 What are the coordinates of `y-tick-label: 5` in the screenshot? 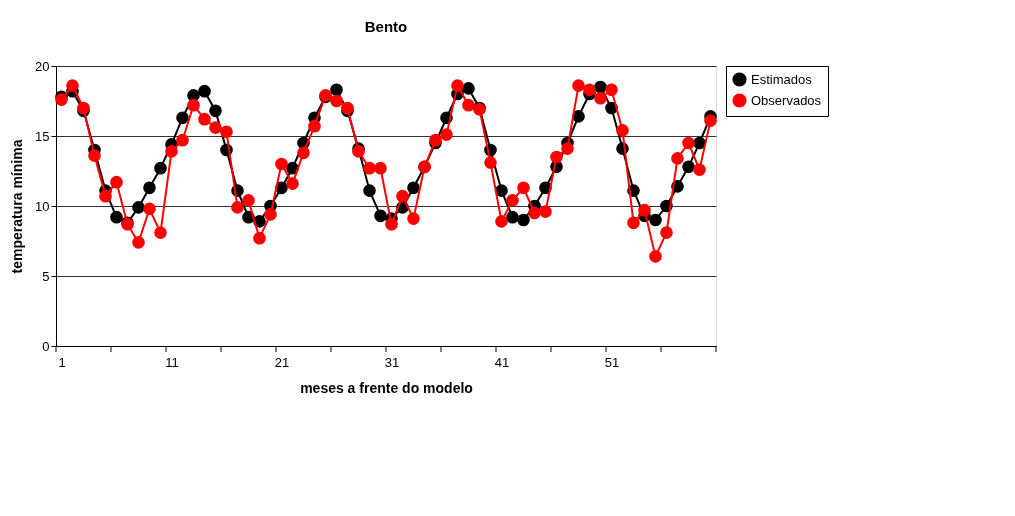 It's located at (46, 276).